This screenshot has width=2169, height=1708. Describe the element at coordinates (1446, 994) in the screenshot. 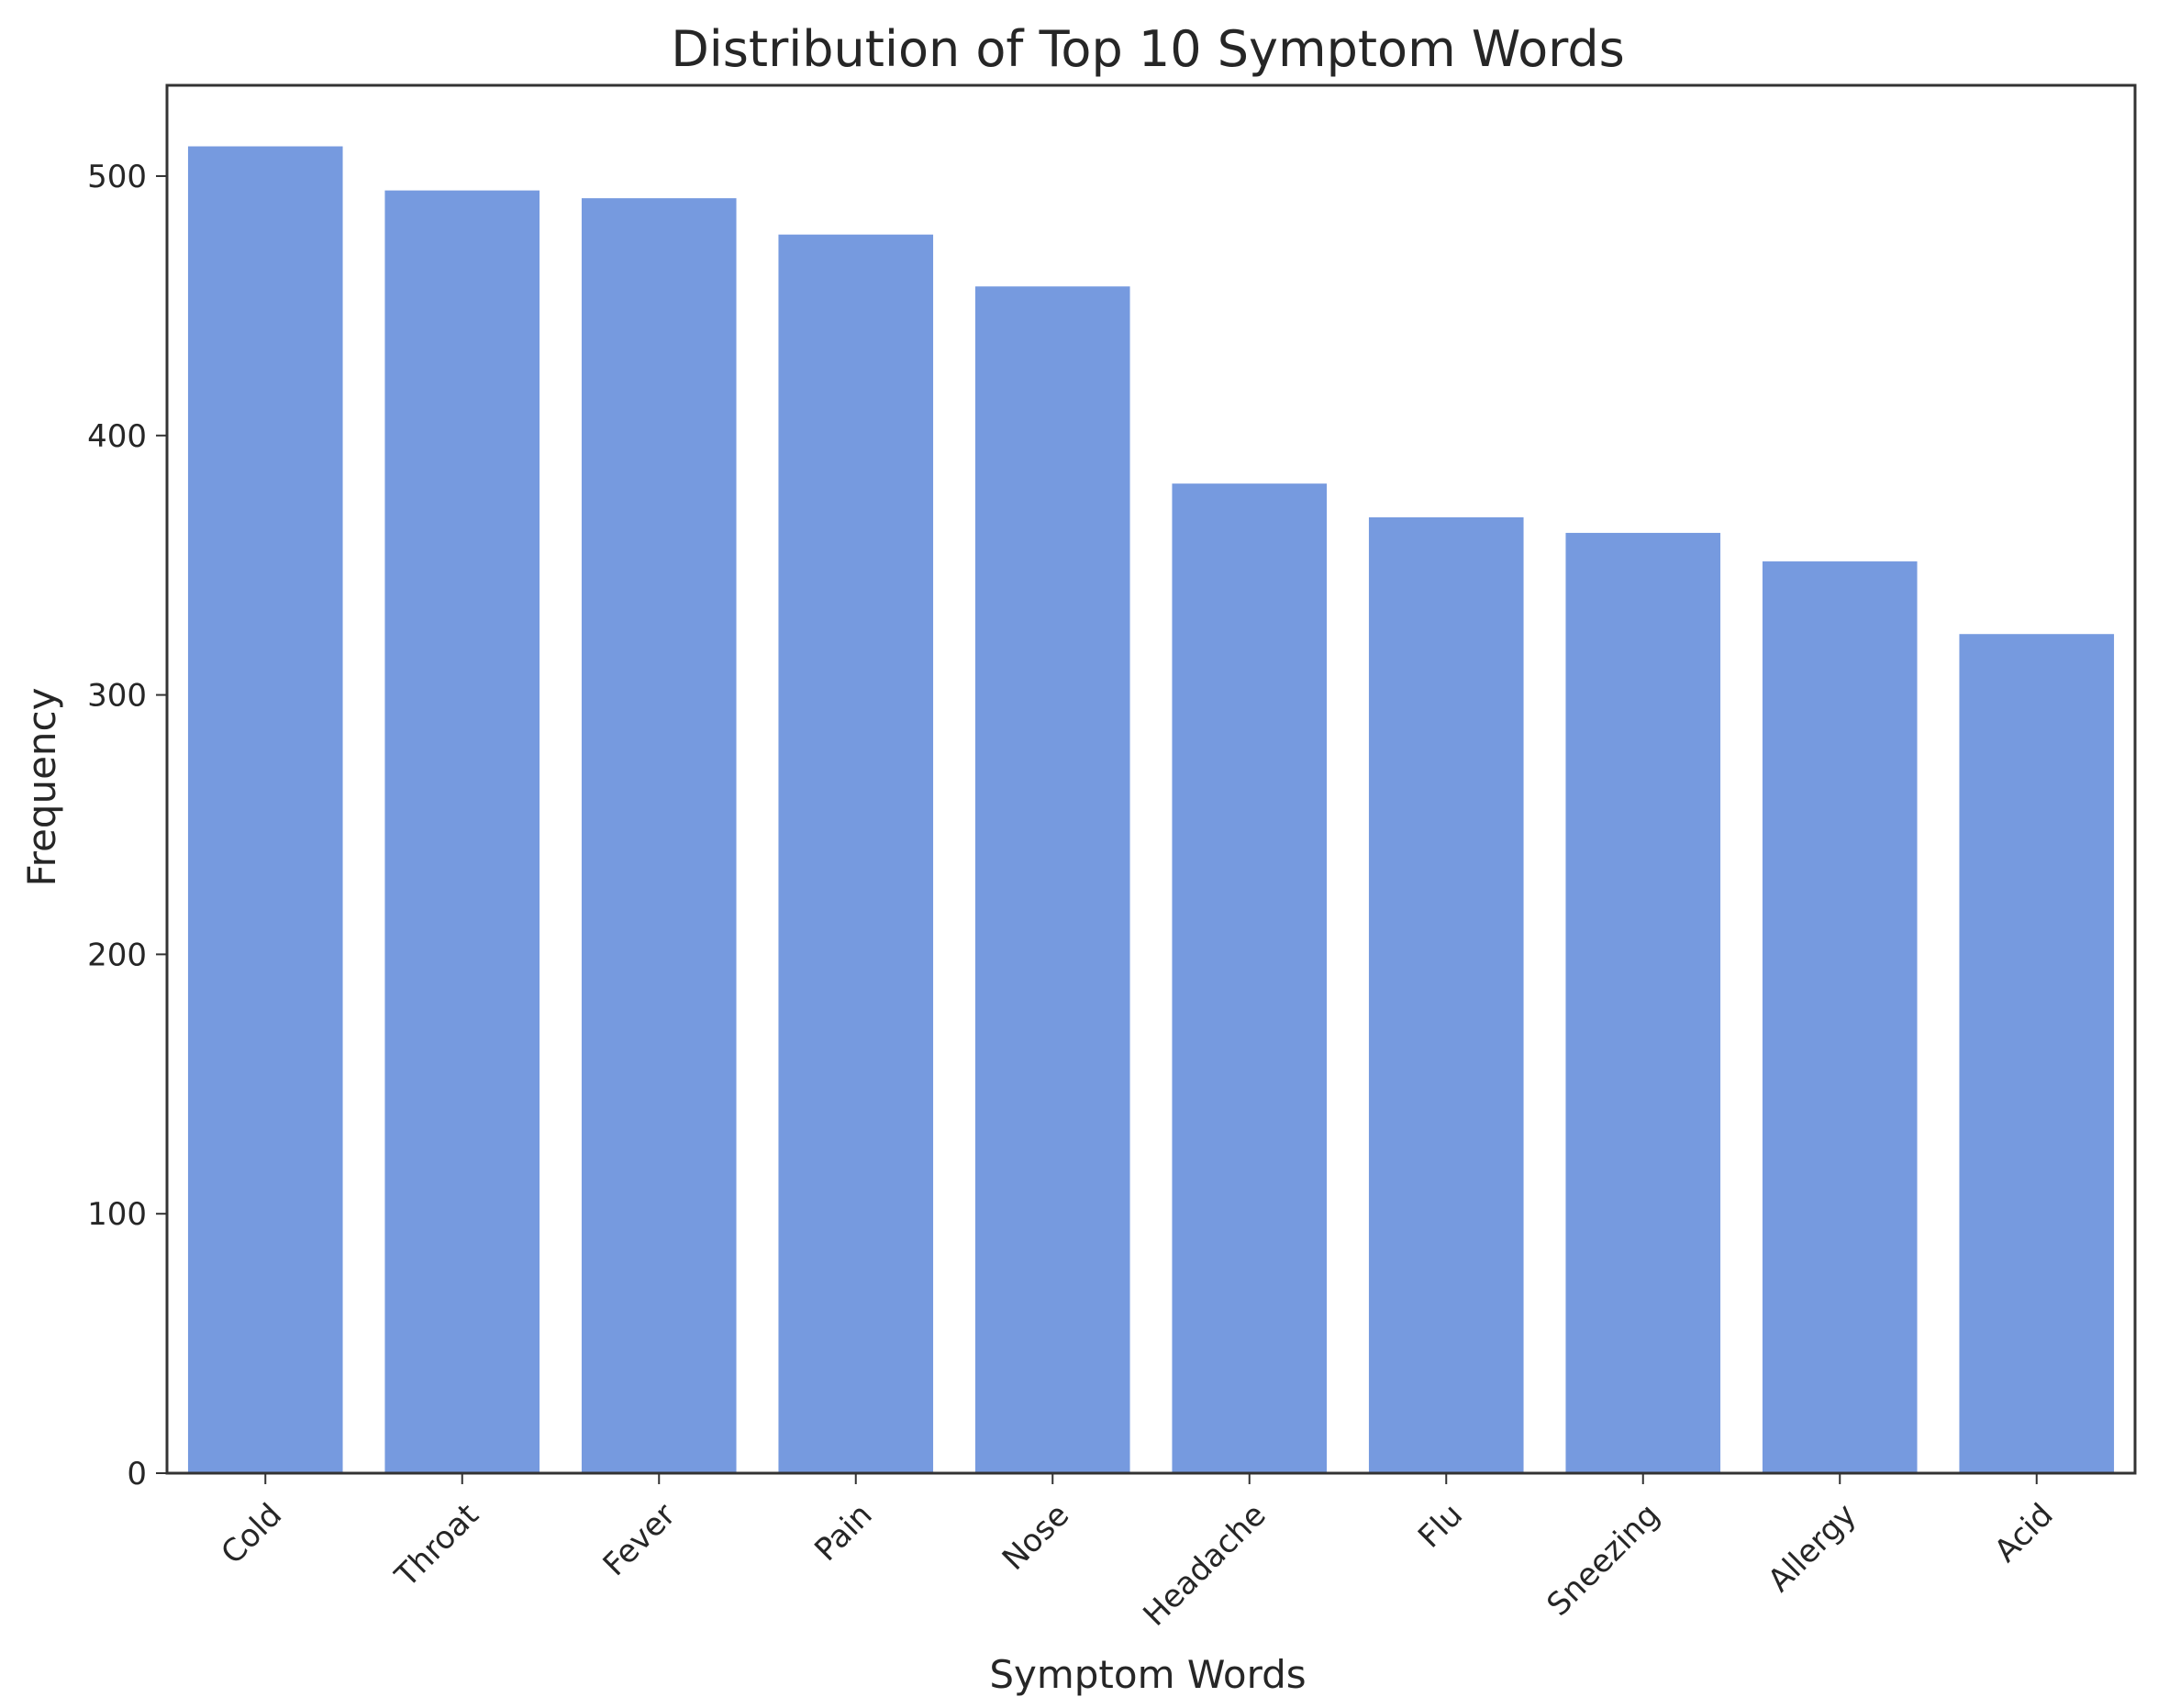

I see `bar-flu` at that location.